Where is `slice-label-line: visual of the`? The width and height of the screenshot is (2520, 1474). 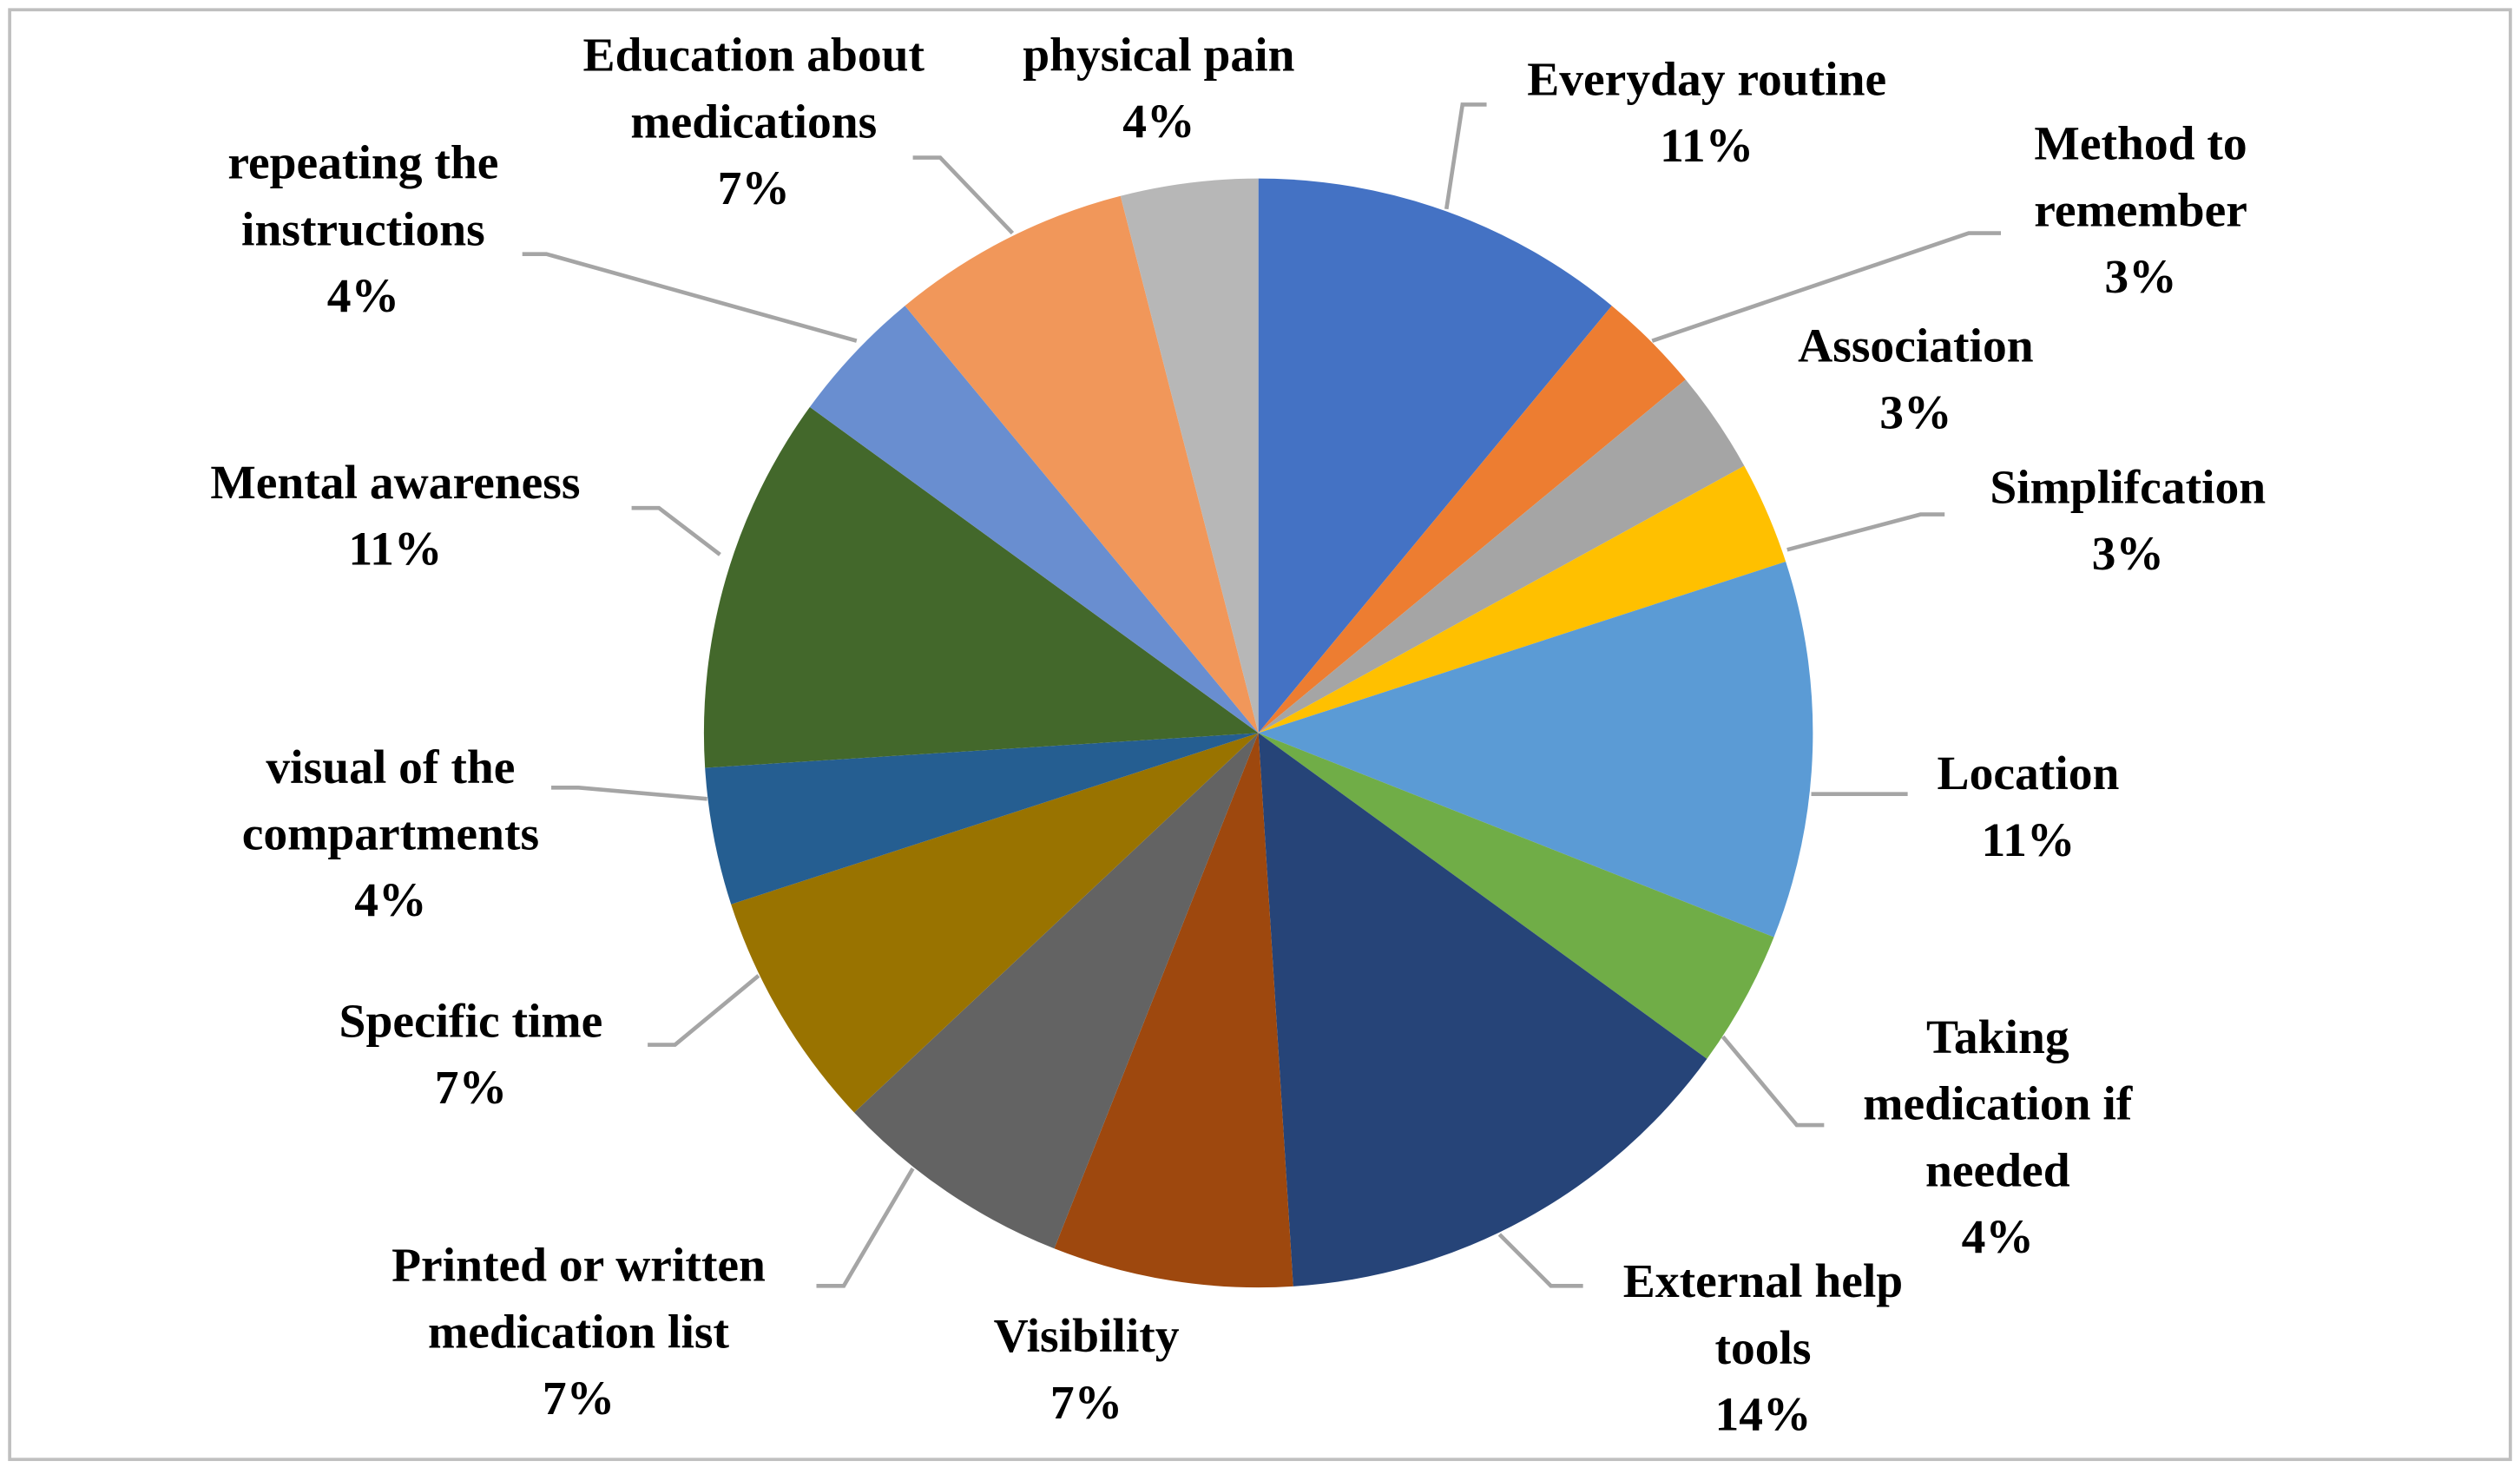
slice-label-line: visual of the is located at coordinates (390, 767).